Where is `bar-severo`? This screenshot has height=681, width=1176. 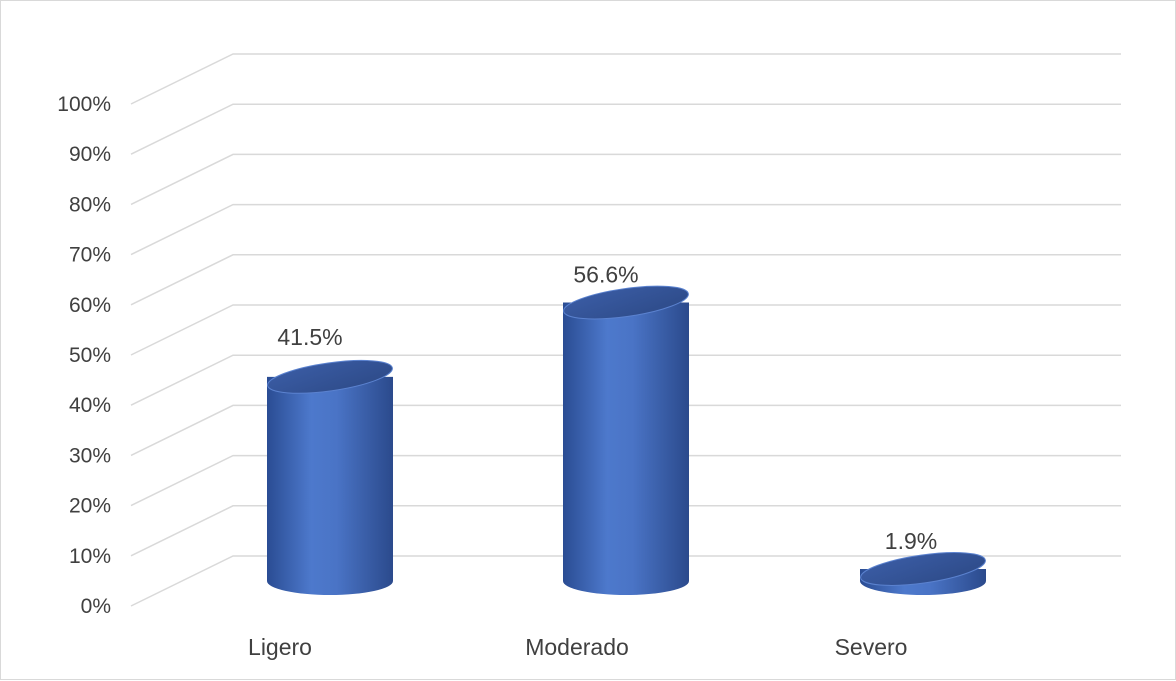
bar-severo is located at coordinates (923, 573).